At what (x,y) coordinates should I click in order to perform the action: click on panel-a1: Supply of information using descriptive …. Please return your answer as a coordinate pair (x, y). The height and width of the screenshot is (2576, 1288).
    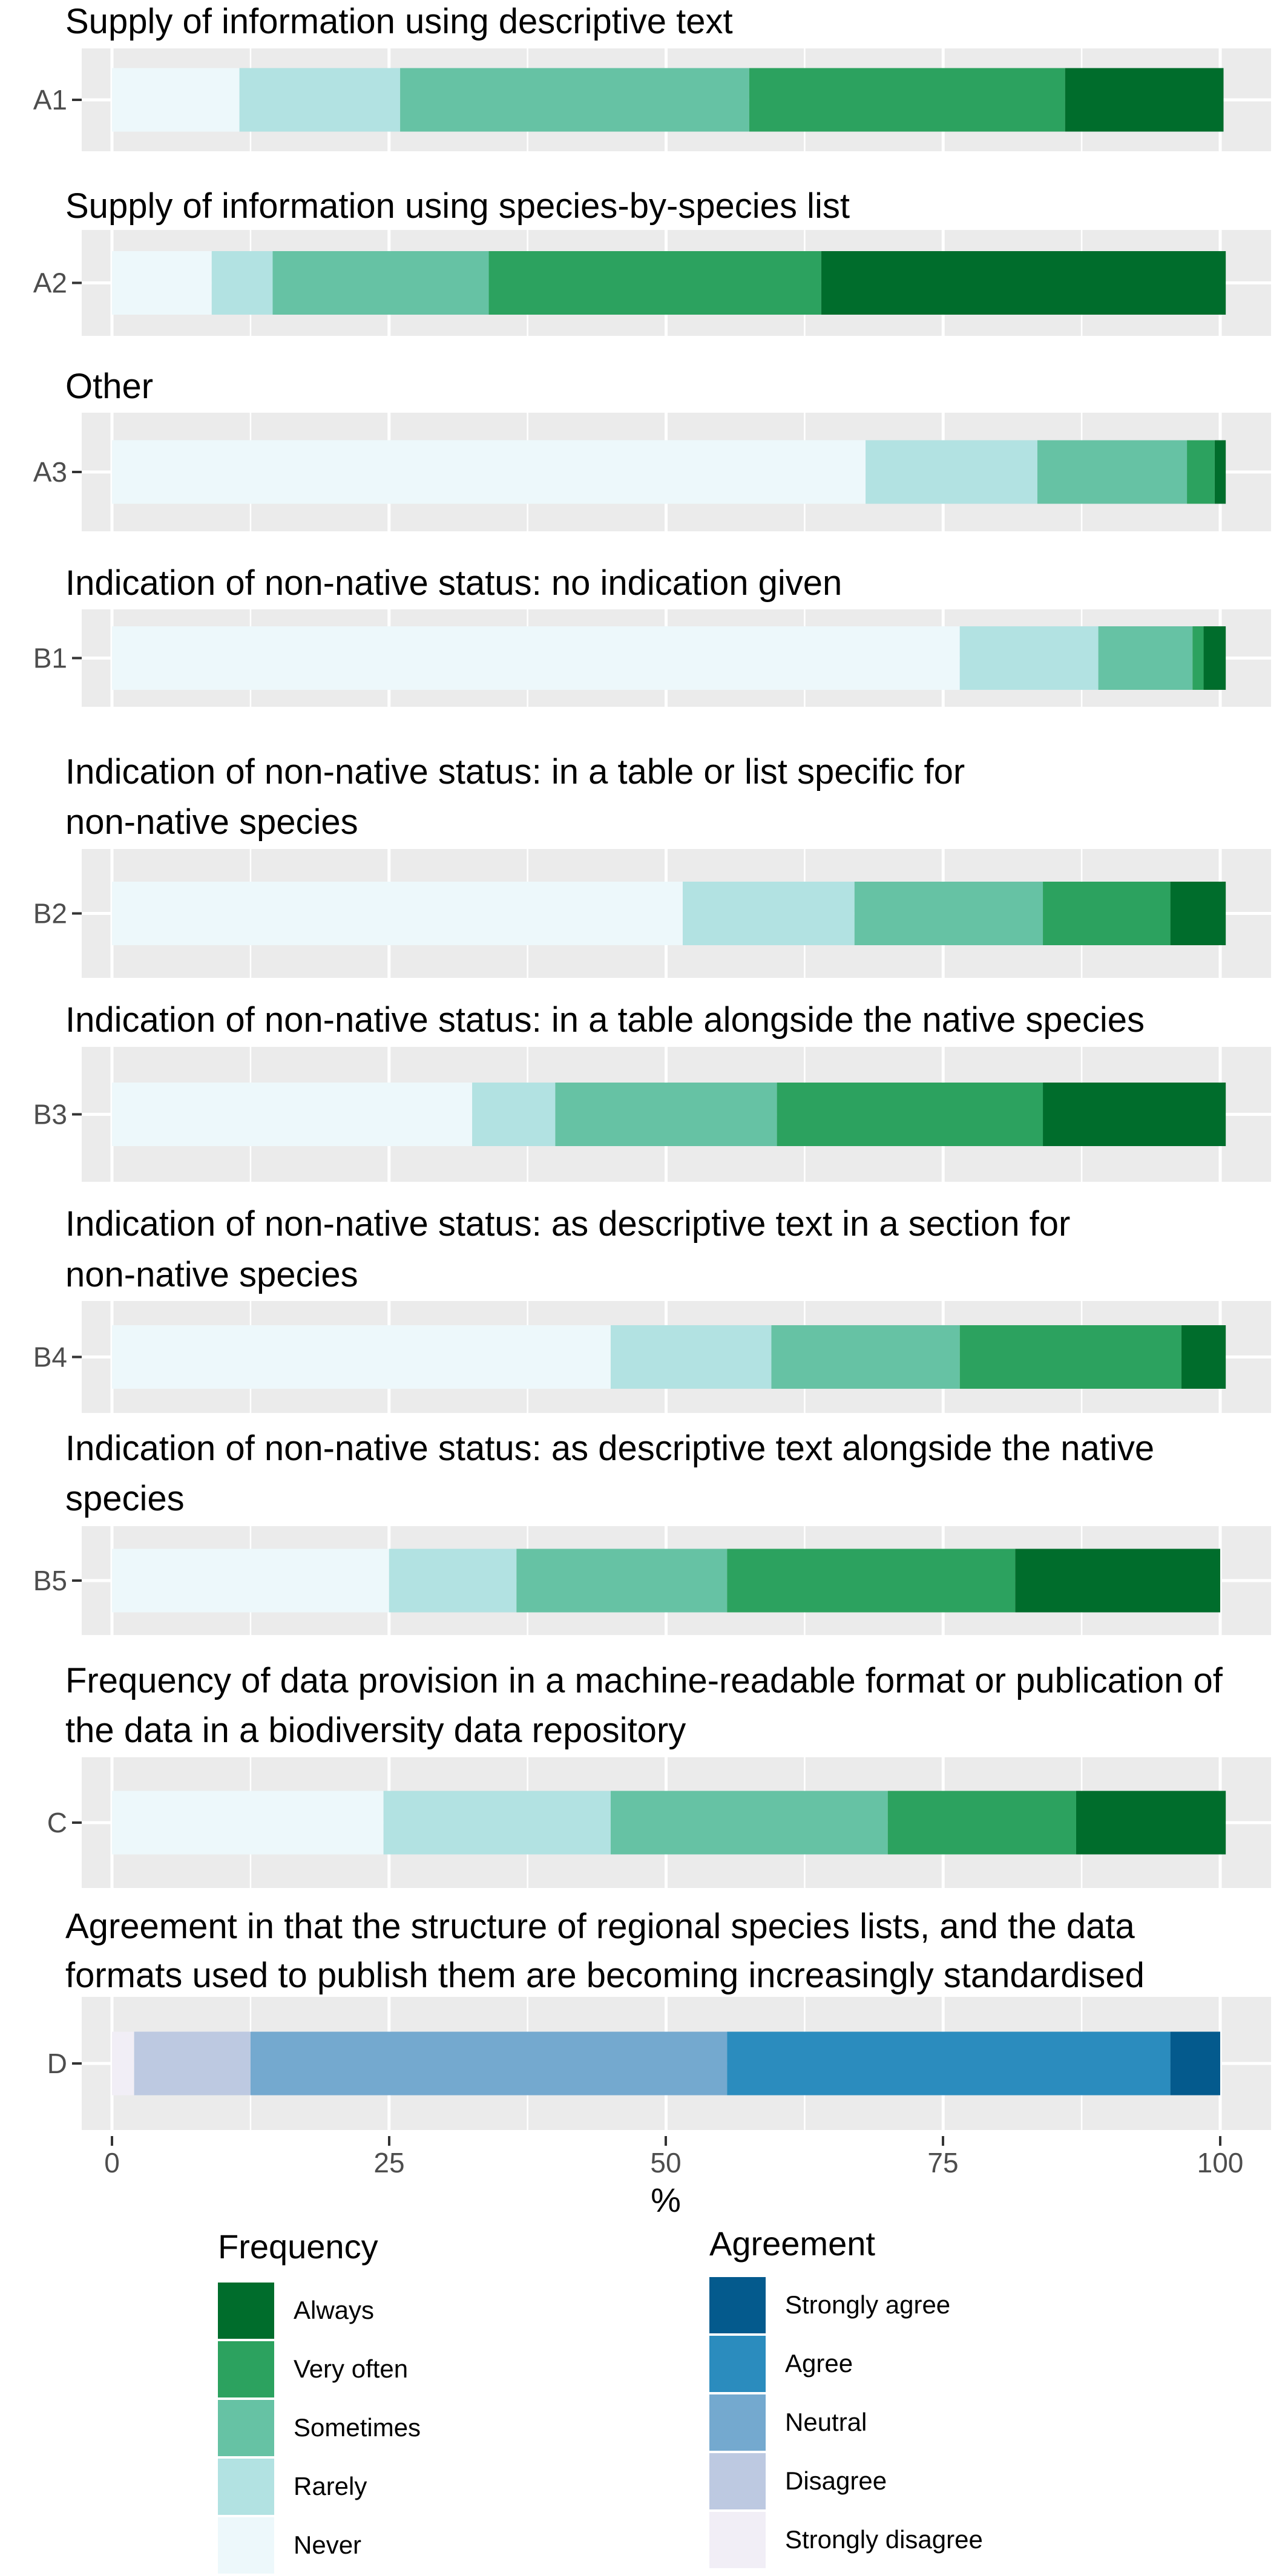
    Looking at the image, I should click on (652, 76).